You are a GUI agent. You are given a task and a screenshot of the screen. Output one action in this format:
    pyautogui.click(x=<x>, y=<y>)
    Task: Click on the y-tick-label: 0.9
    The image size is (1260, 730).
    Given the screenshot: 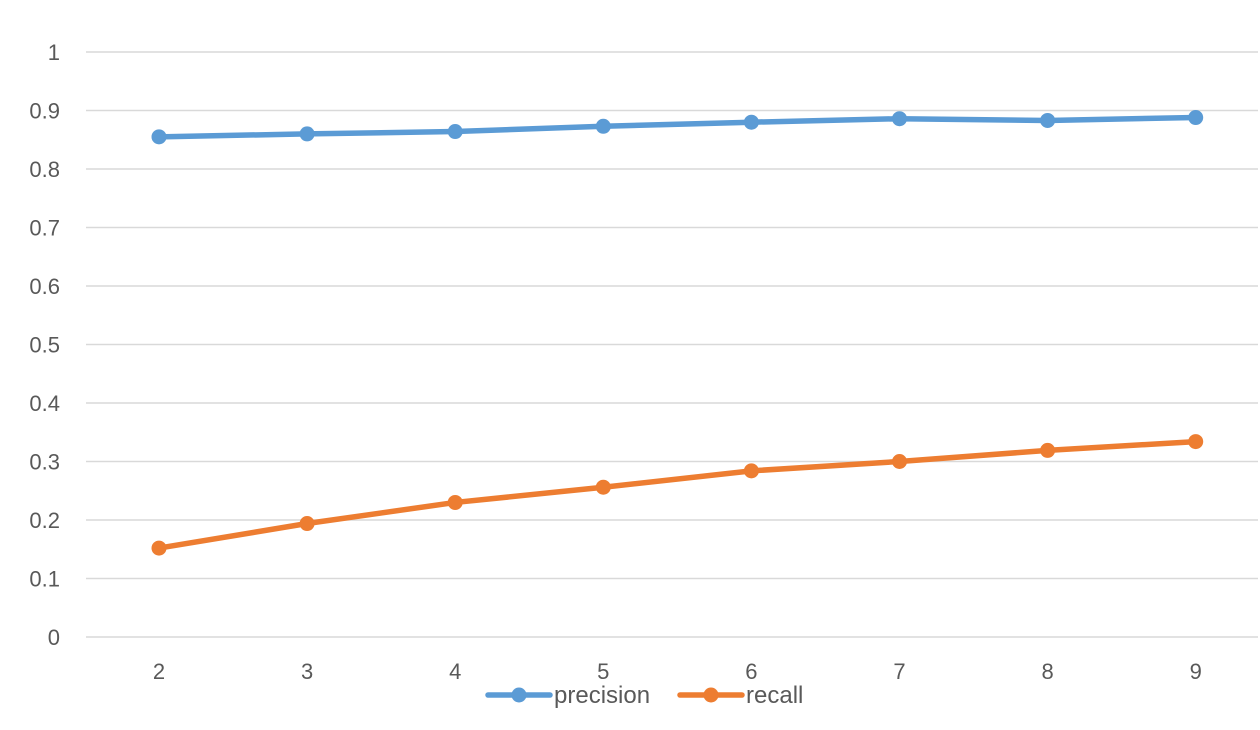 What is the action you would take?
    pyautogui.click(x=44, y=111)
    